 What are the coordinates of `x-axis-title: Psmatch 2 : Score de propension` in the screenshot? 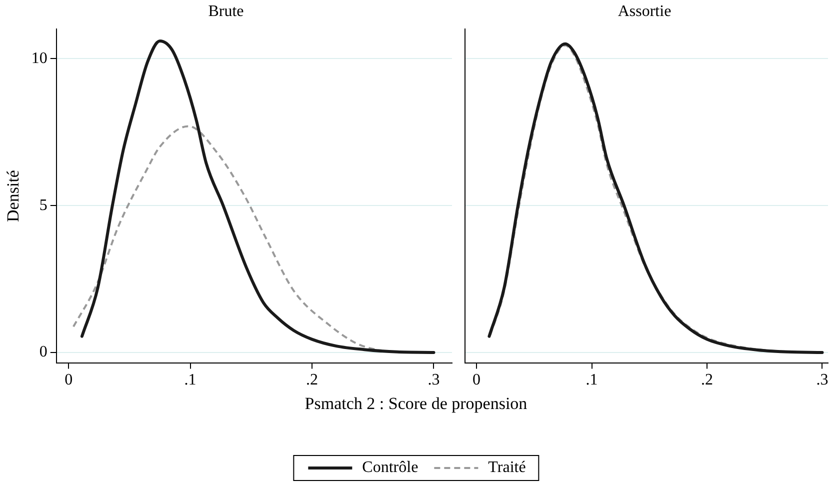 It's located at (416, 404).